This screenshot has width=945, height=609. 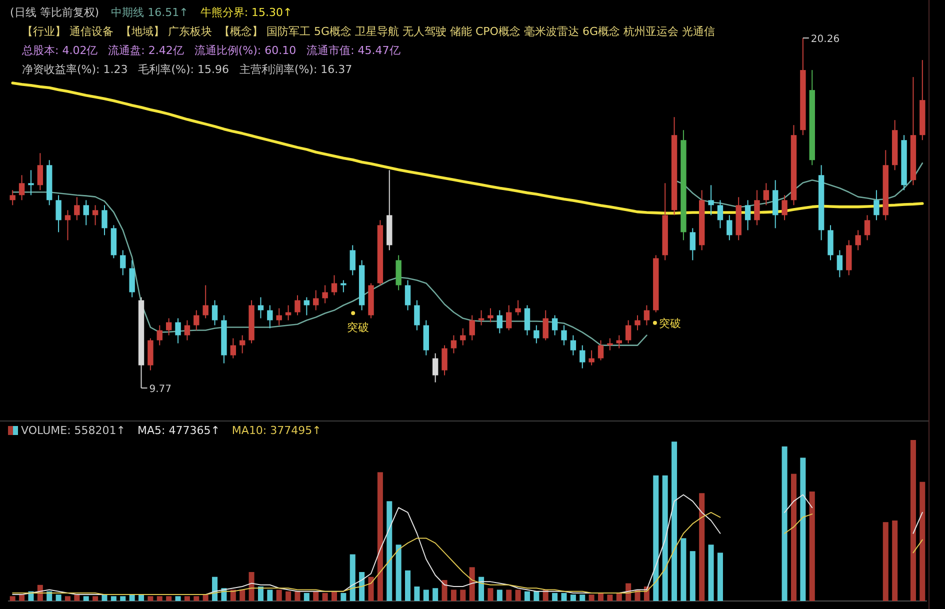 I want to click on annotation: 20.26, so click(x=825, y=39).